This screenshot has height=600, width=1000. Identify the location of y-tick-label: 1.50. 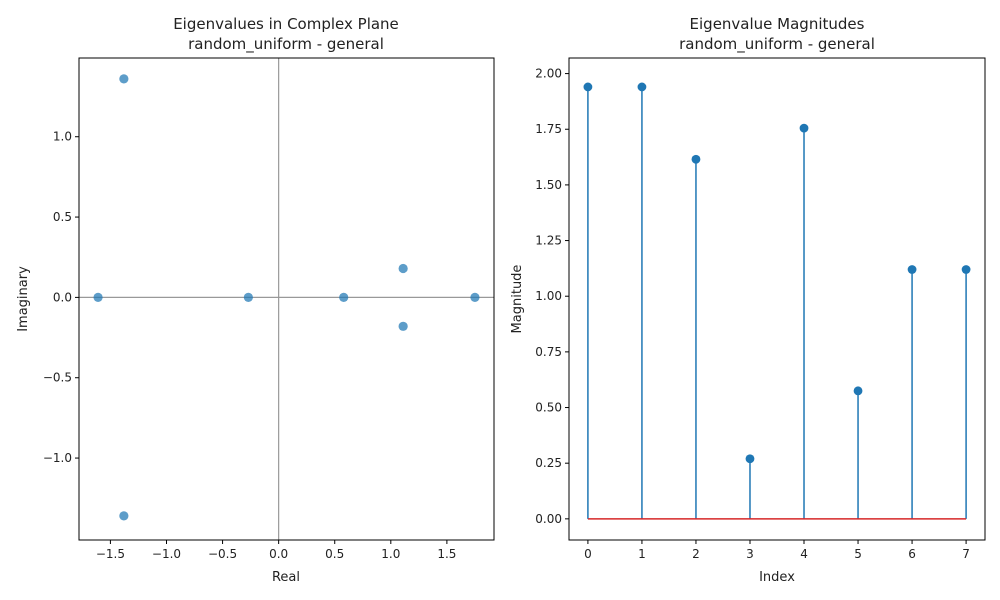
(548, 185).